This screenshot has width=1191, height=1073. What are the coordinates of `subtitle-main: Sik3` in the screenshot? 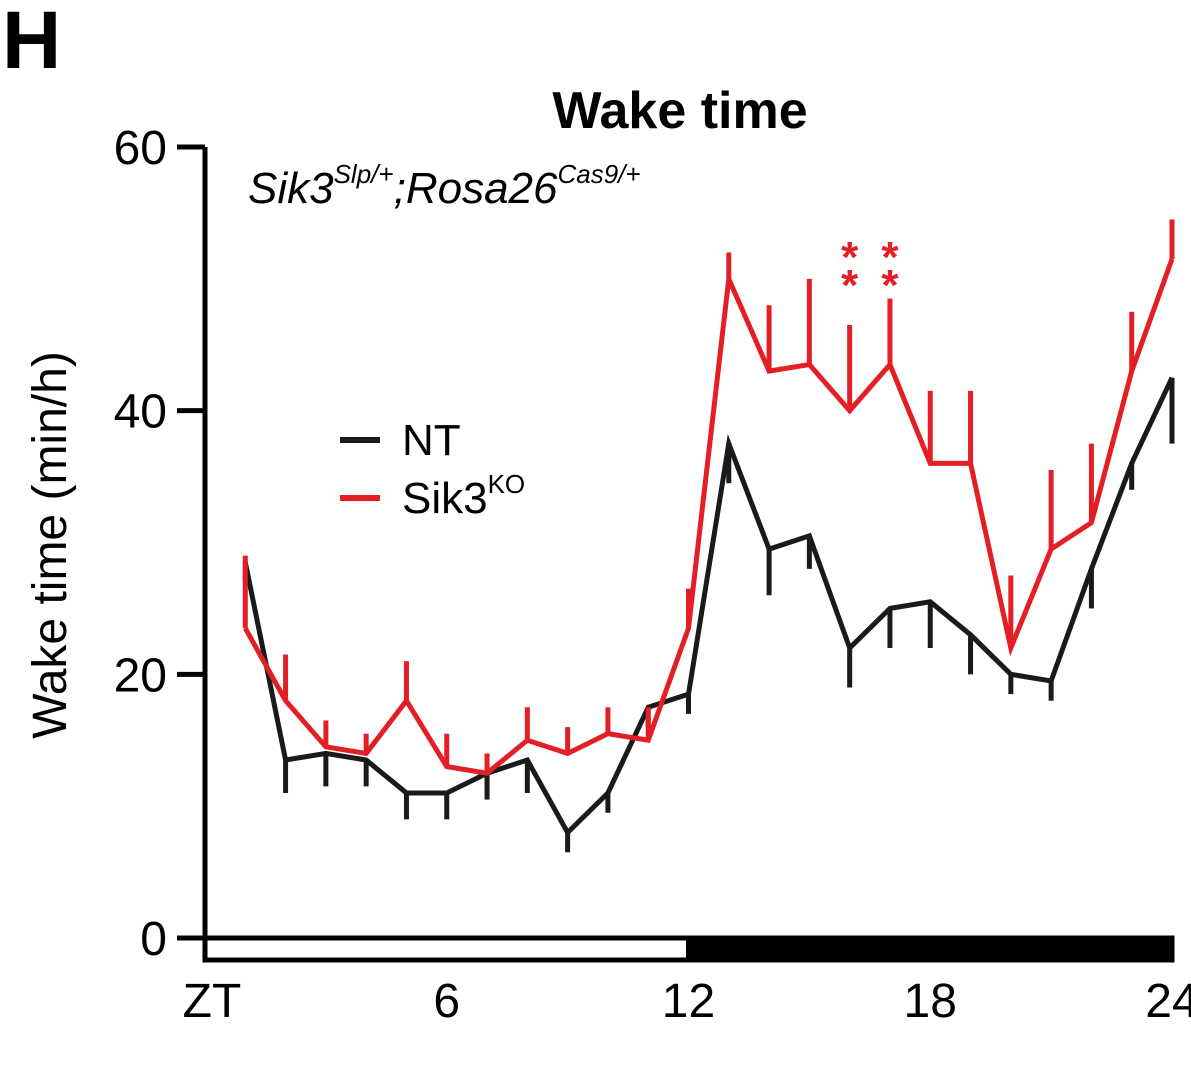 It's located at (291, 188).